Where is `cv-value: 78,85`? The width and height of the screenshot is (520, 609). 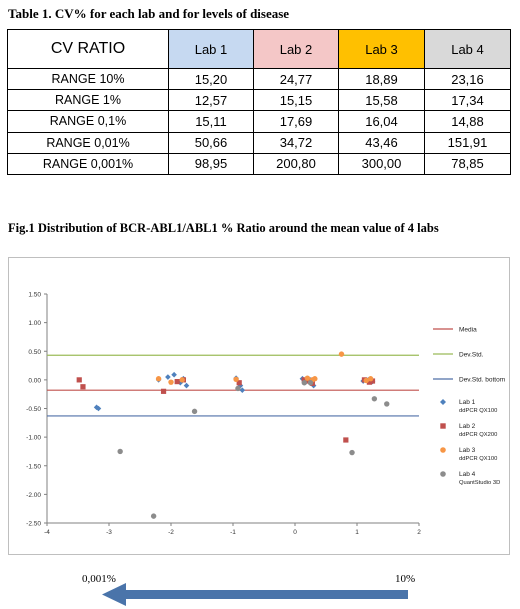
cv-value: 78,85 is located at coordinates (467, 164).